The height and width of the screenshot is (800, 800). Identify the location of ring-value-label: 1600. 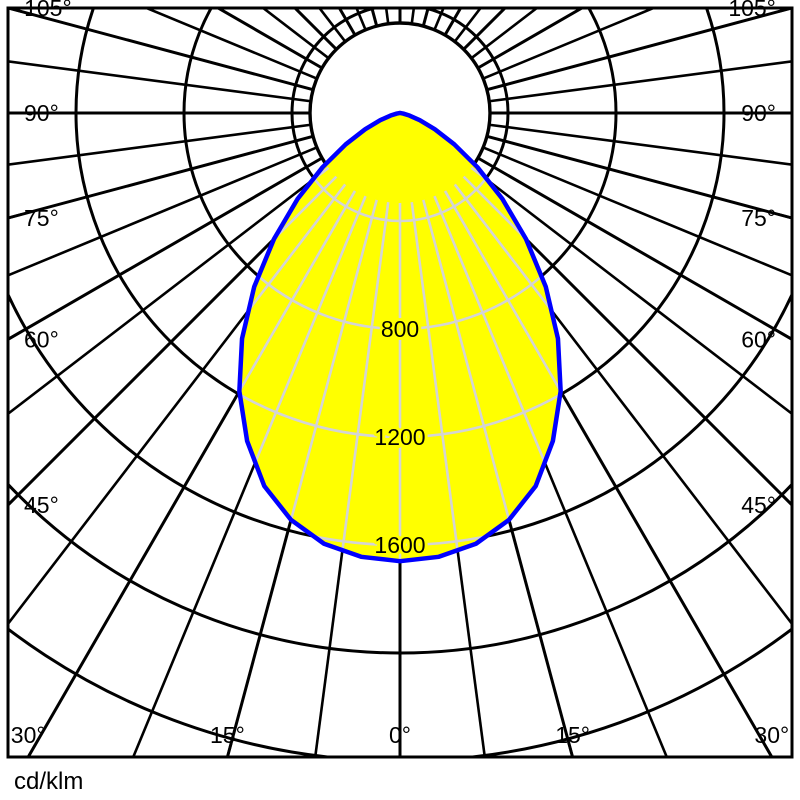
(399, 545).